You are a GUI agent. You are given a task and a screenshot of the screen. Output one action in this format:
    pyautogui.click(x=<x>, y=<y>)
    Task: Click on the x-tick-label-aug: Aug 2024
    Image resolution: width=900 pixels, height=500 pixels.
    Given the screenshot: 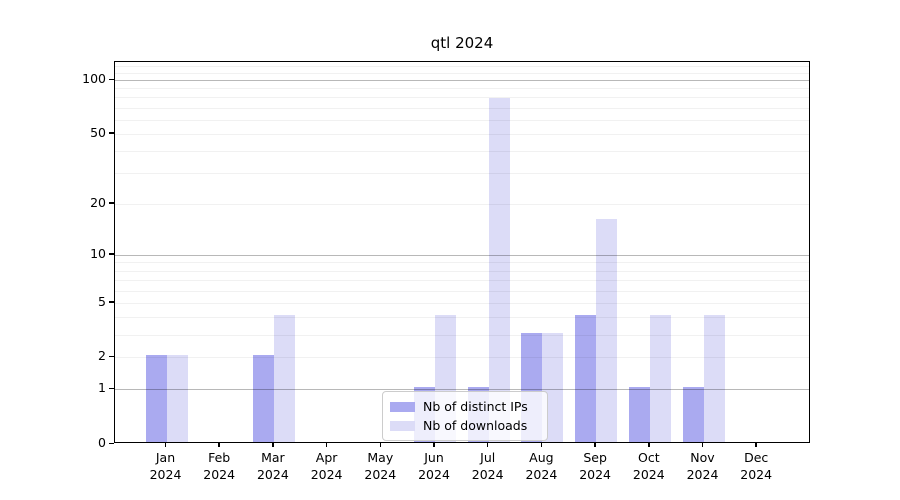 What is the action you would take?
    pyautogui.click(x=541, y=466)
    